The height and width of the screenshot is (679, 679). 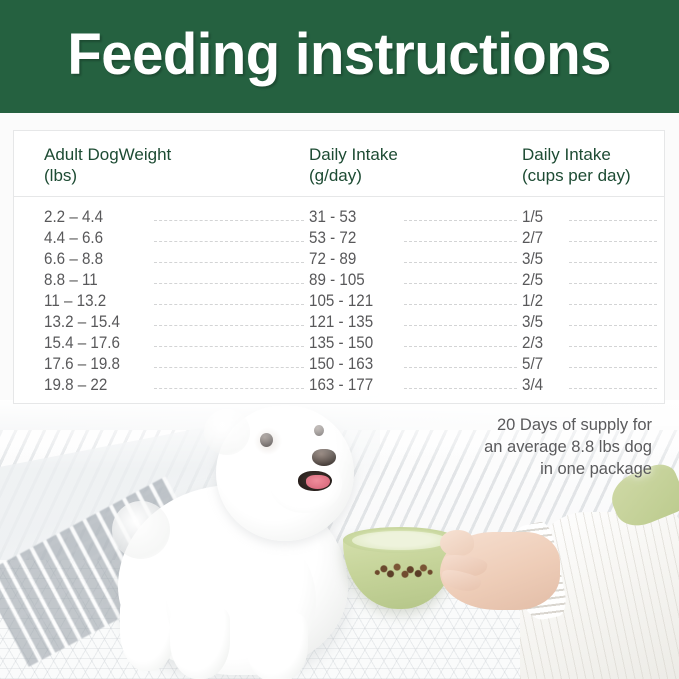 What do you see at coordinates (108, 165) in the screenshot?
I see `column-header-adult-dog-weight: Adult DogWeight (lbs)` at bounding box center [108, 165].